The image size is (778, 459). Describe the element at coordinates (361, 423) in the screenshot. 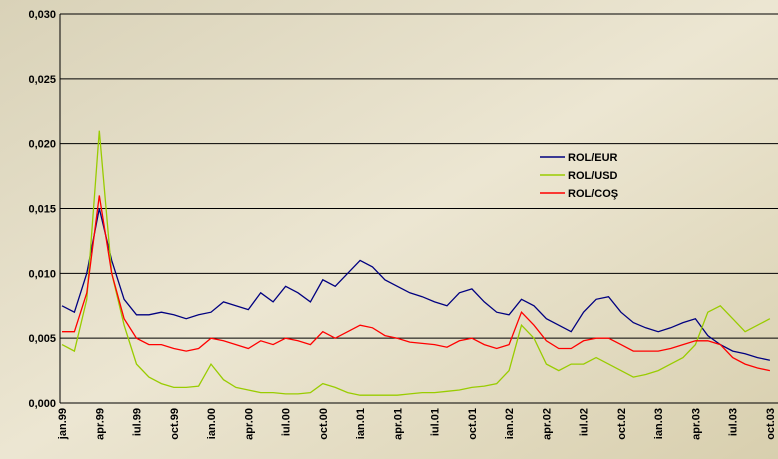

I see `x-tick-label: ian.01` at that location.